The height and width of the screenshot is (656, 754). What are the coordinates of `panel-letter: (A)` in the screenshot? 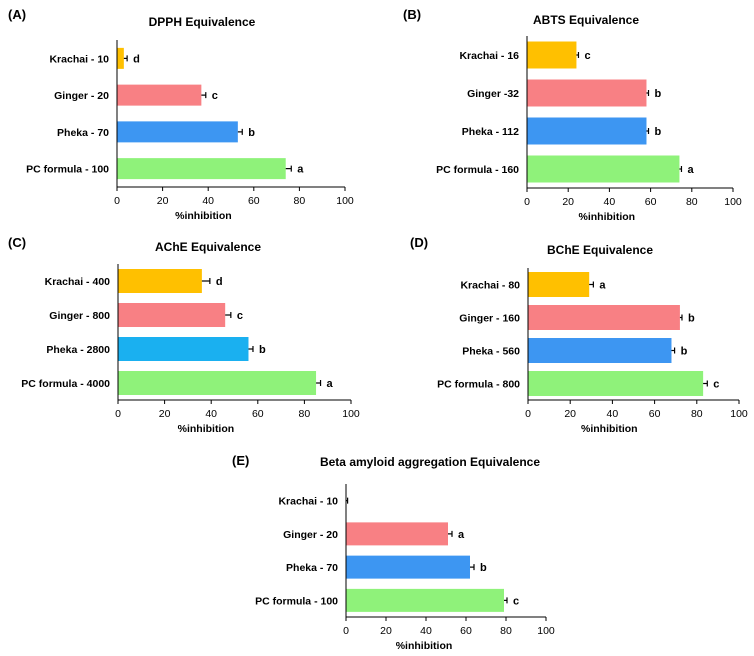 It's located at (17, 14).